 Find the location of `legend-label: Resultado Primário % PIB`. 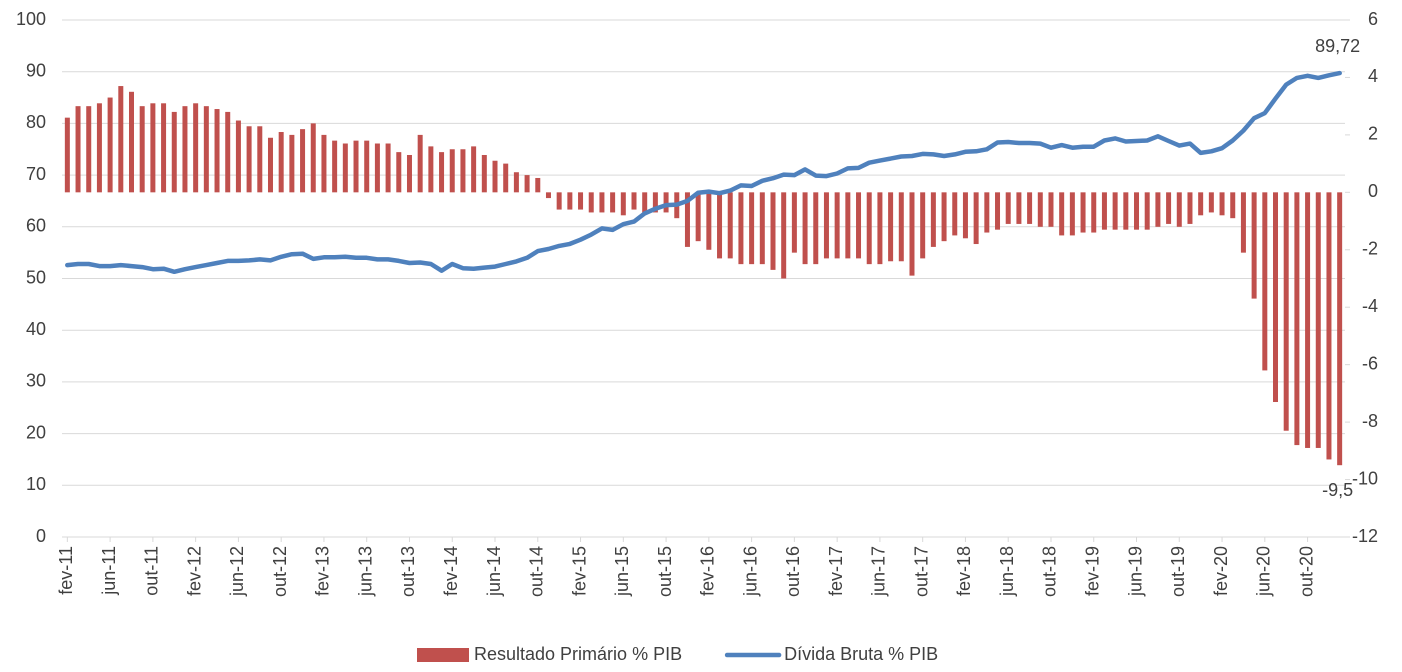

legend-label: Resultado Primário % PIB is located at coordinates (578, 654).